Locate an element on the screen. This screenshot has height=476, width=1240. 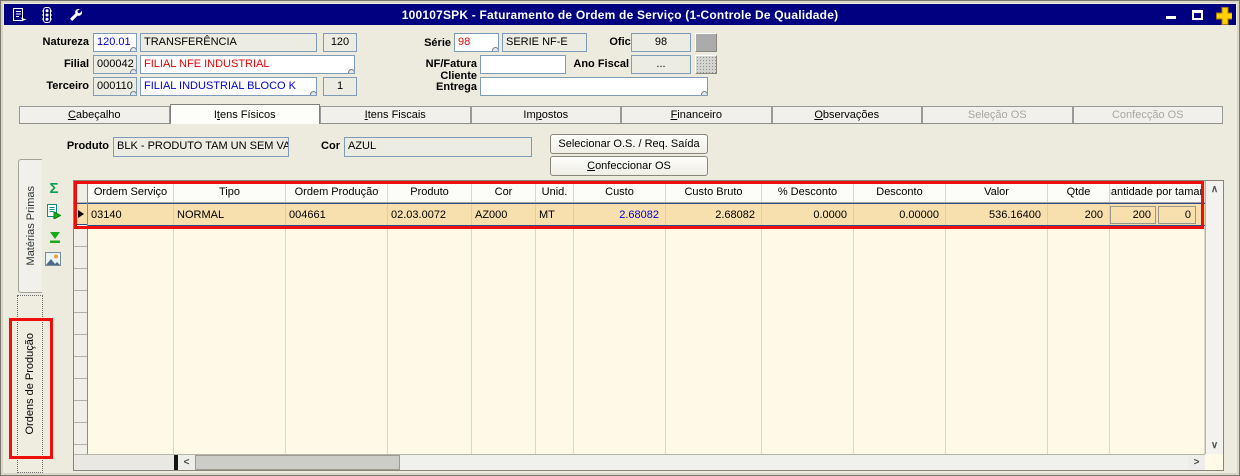
serie-label: Série is located at coordinates (437, 43).